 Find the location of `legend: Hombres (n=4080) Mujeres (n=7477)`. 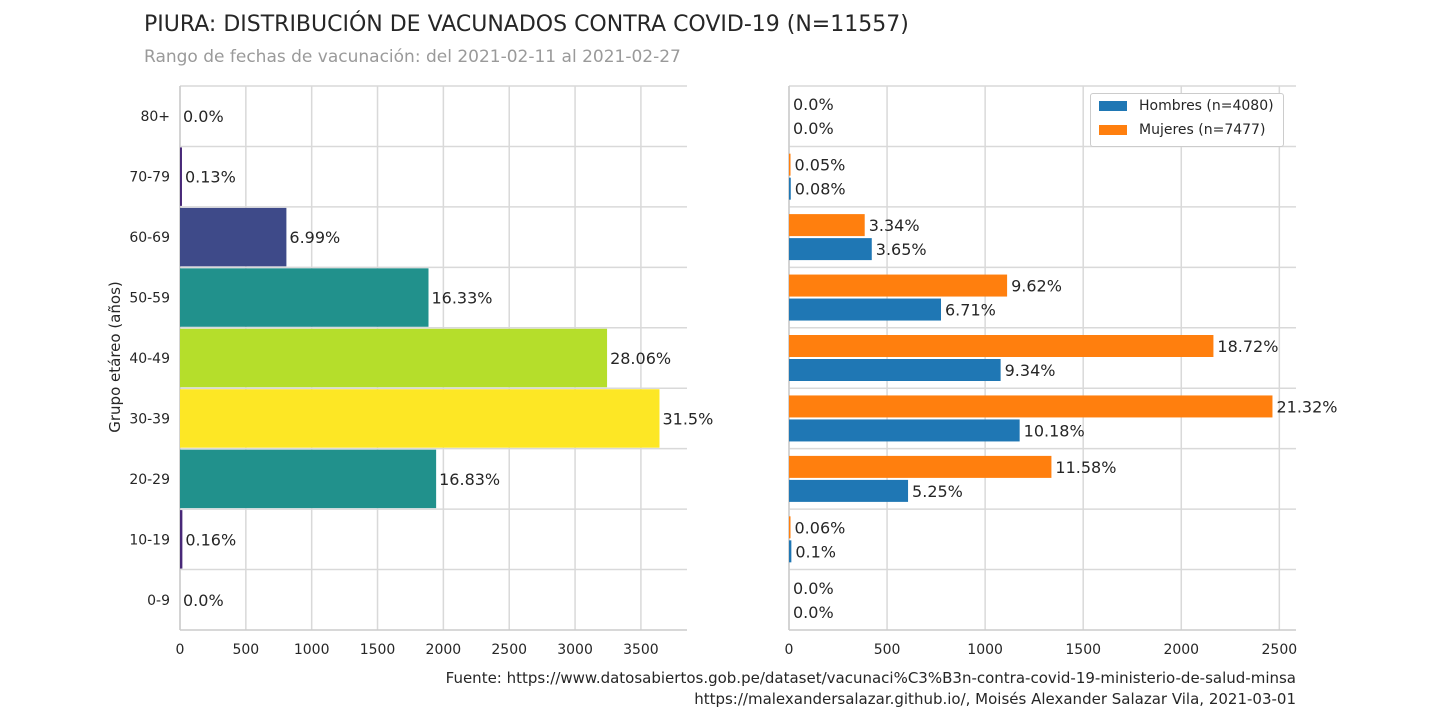

legend: Hombres (n=4080) Mujeres (n=7477) is located at coordinates (1187, 120).